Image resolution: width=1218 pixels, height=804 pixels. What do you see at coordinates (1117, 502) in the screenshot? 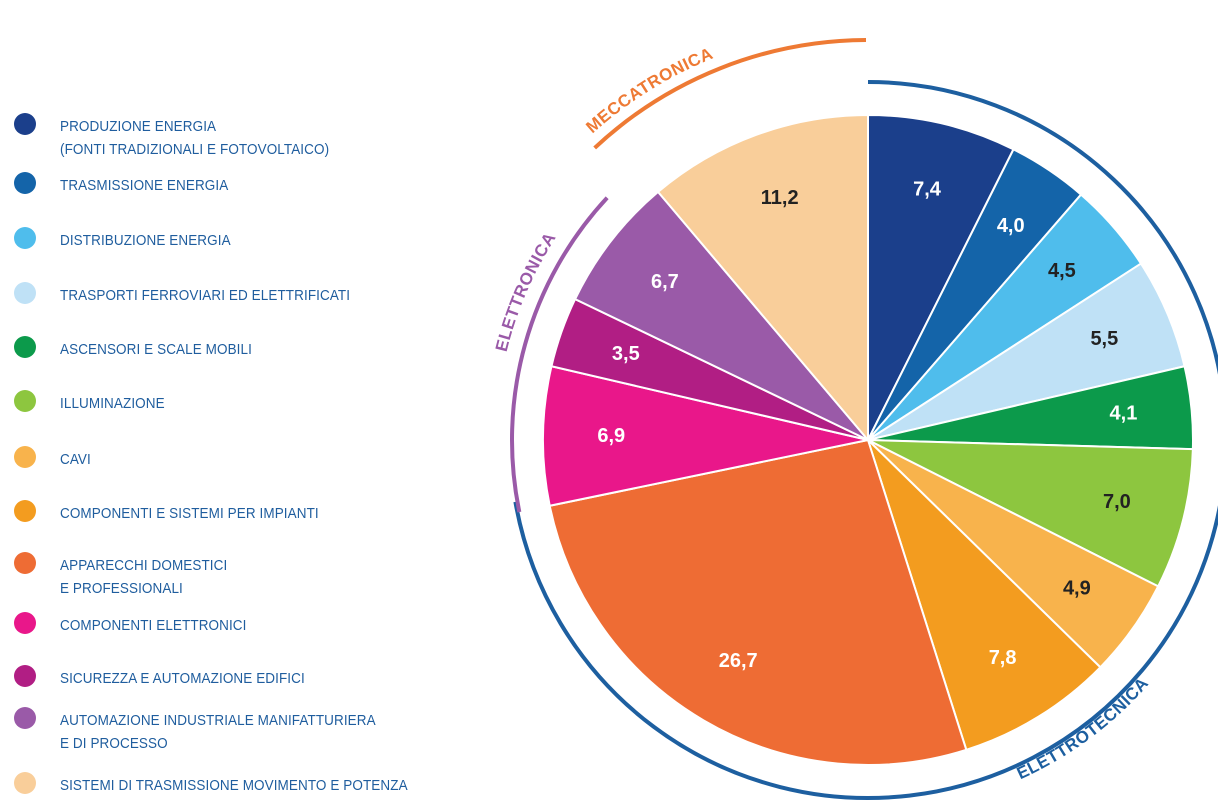
I see `value-label: 7,0` at bounding box center [1117, 502].